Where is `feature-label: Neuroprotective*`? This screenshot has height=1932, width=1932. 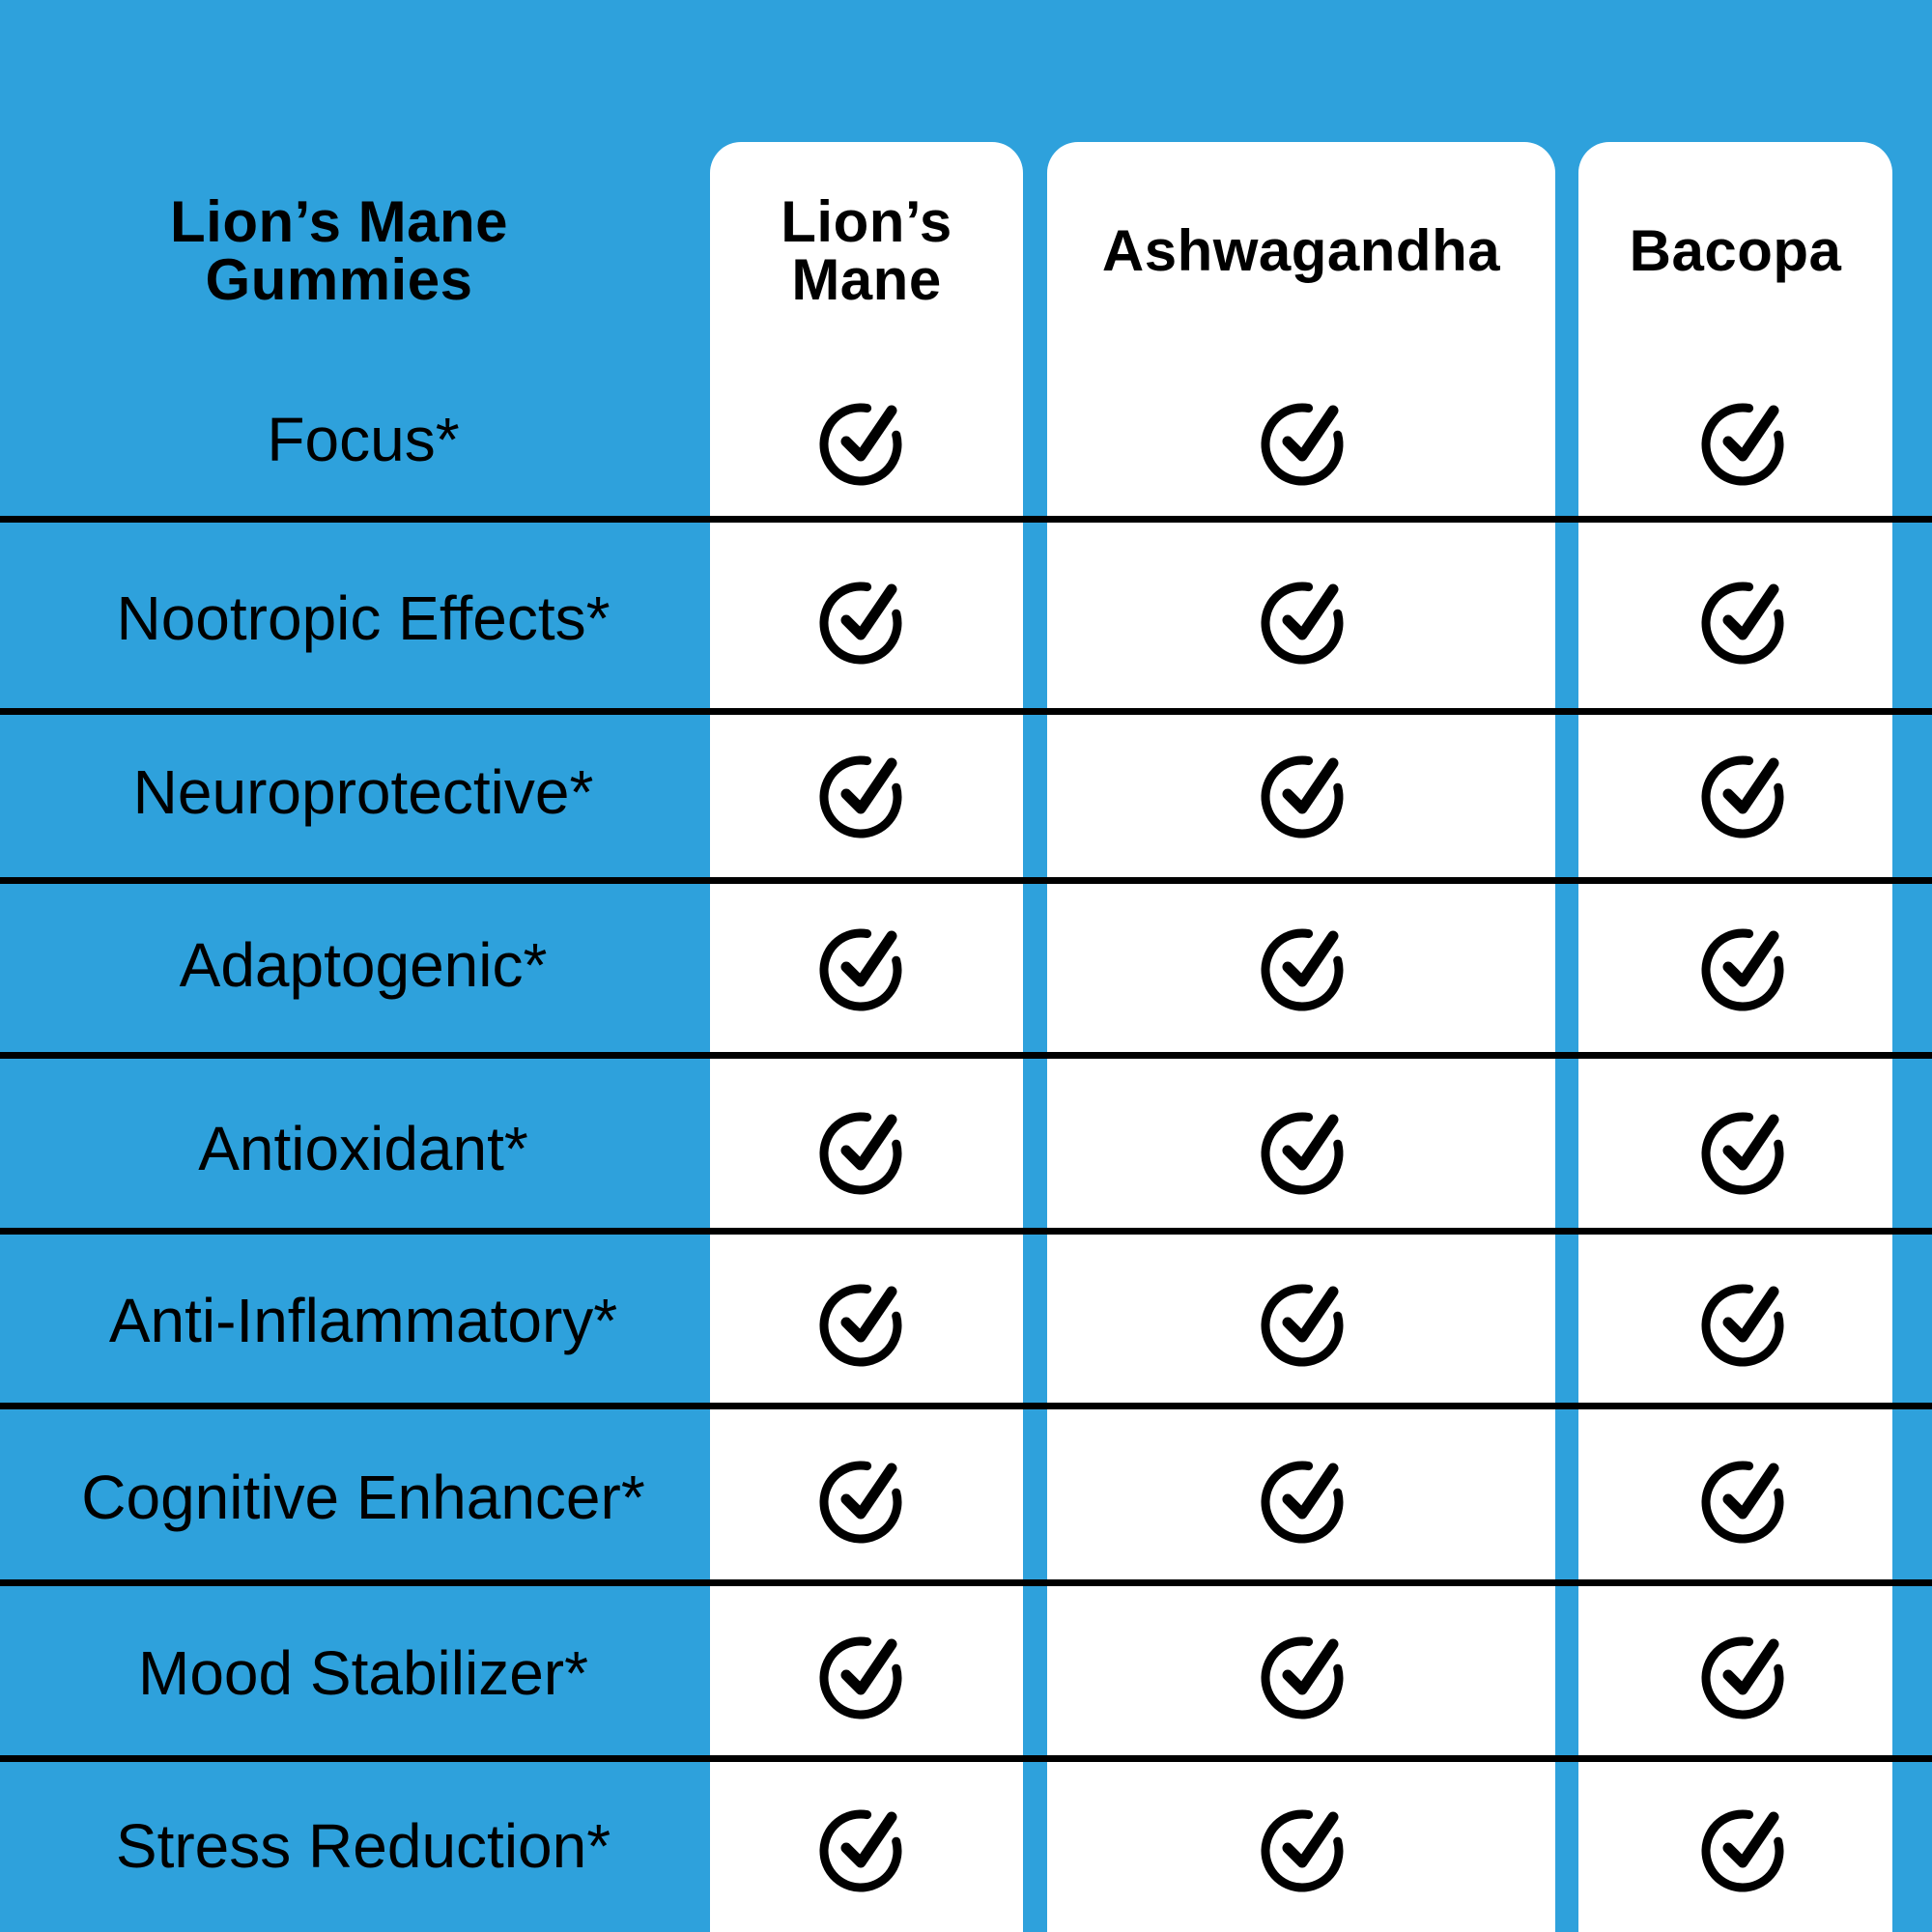
feature-label: Neuroprotective* is located at coordinates (363, 792).